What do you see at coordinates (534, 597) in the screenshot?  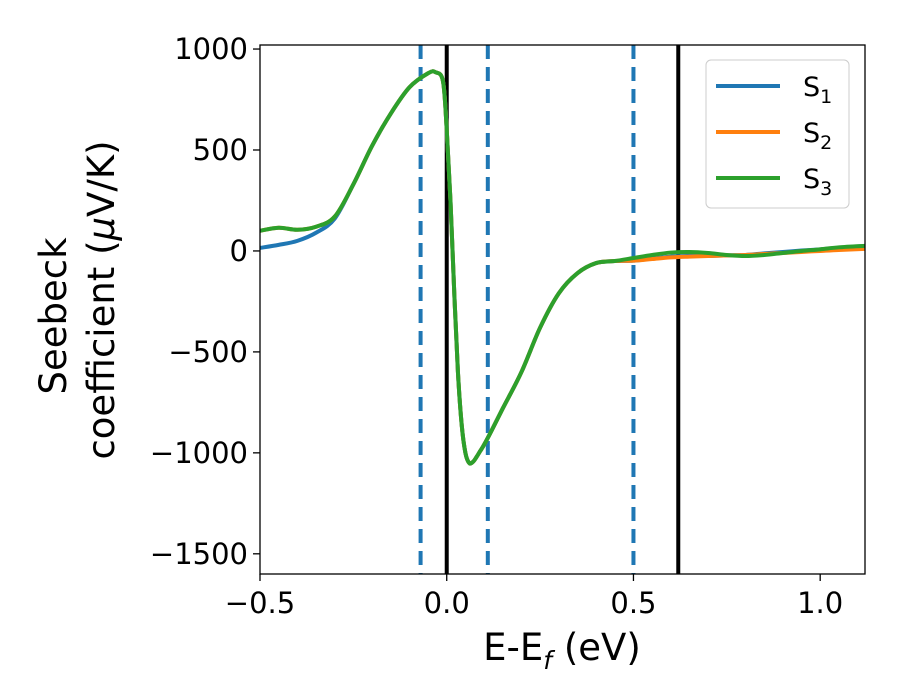 I see `x-axis: −0.5 0.0 0.5 1.0` at bounding box center [534, 597].